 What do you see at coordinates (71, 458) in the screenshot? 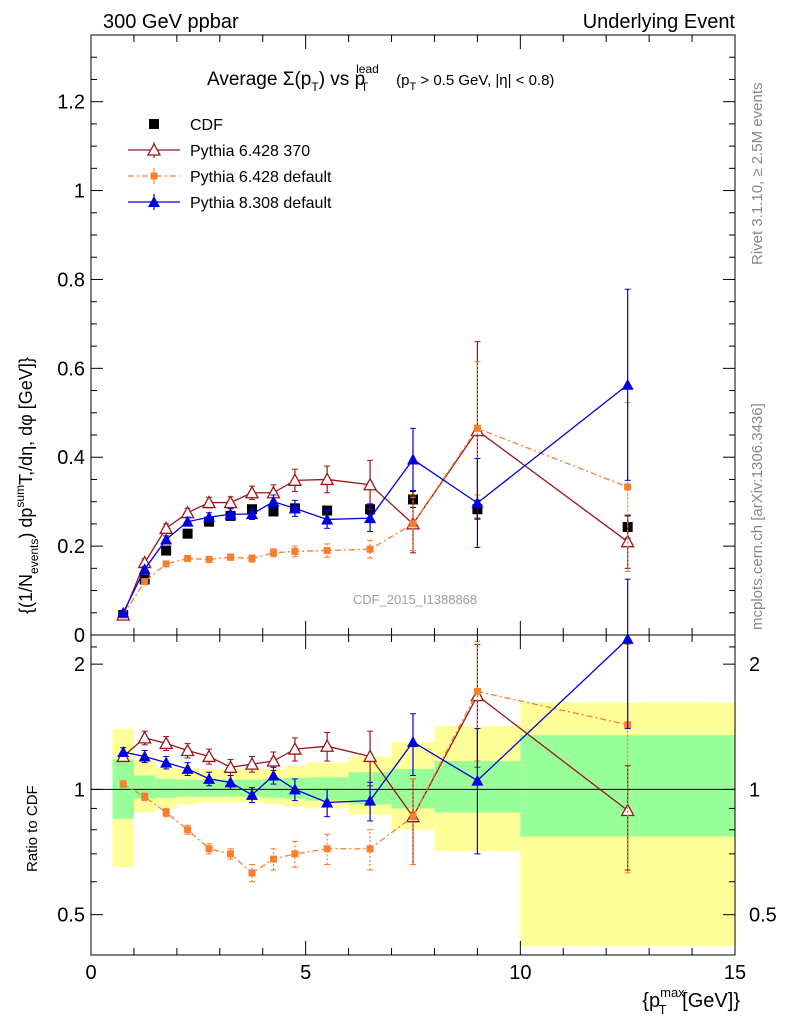
I see `main-y-tick-label: 0.4` at bounding box center [71, 458].